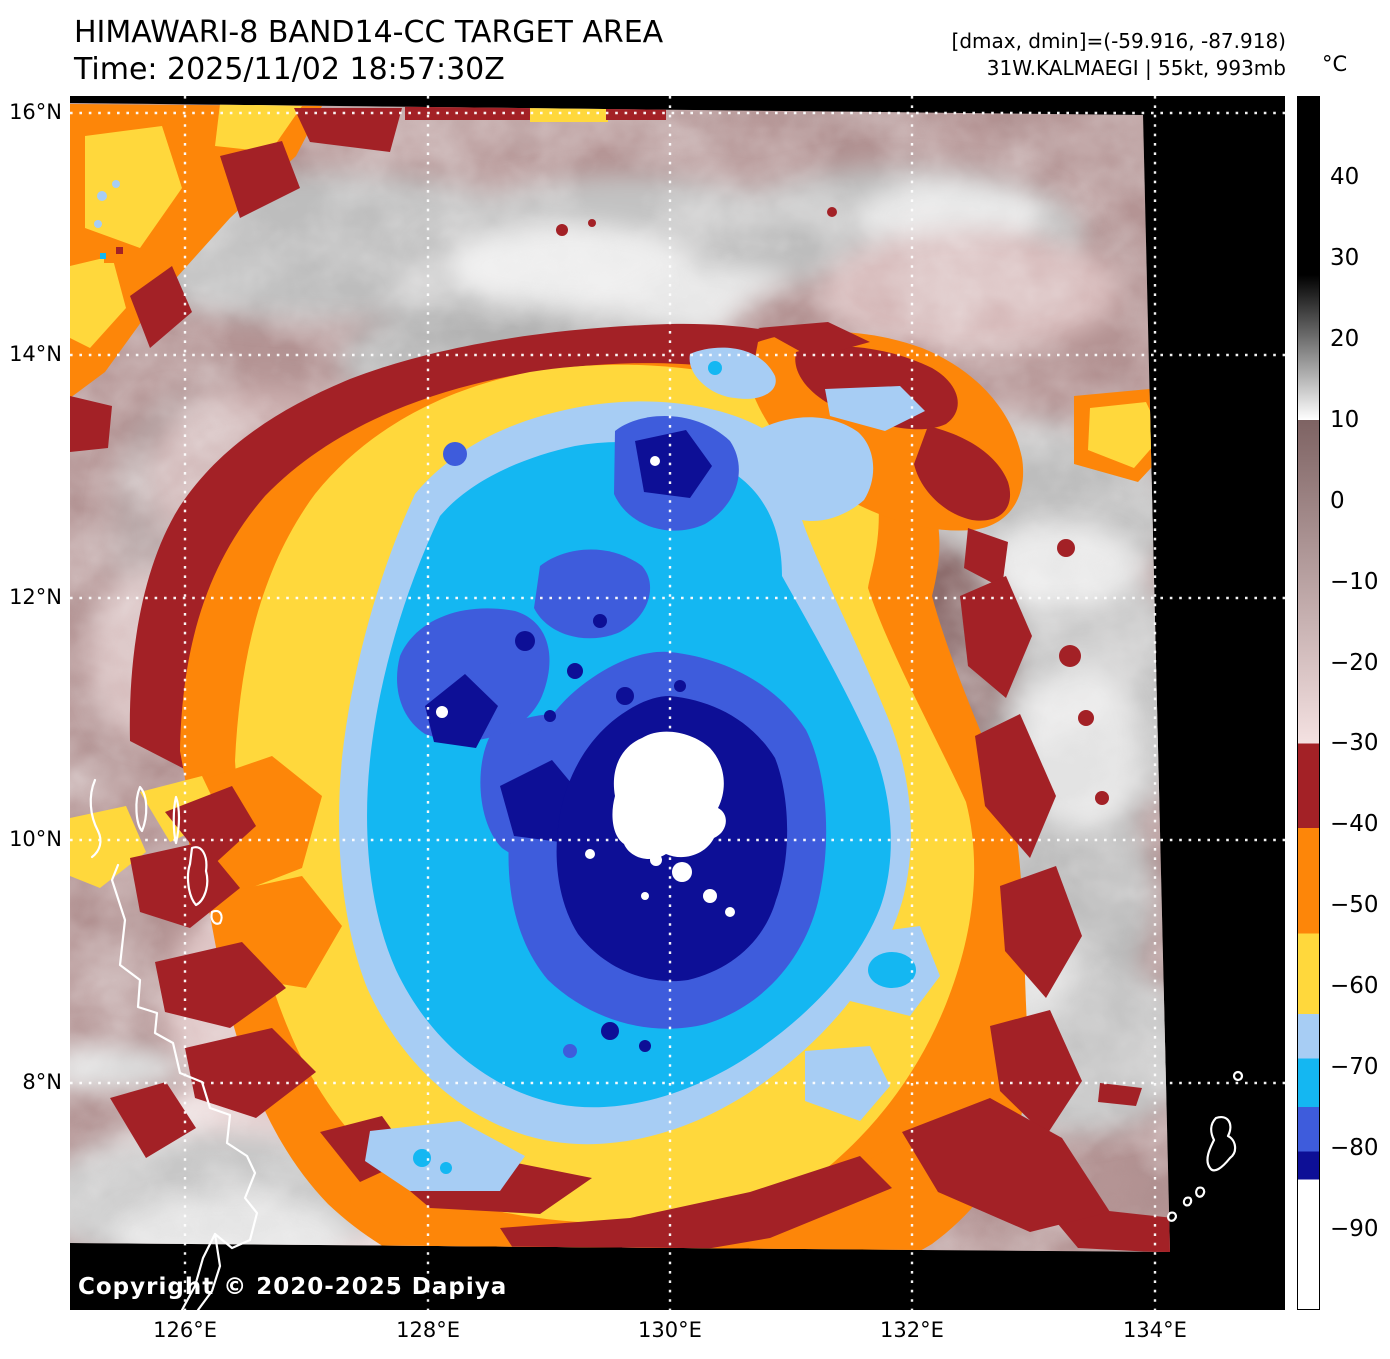 Image resolution: width=1390 pixels, height=1359 pixels. I want to click on coastline-palau-islet1, so click(1200, 1192).